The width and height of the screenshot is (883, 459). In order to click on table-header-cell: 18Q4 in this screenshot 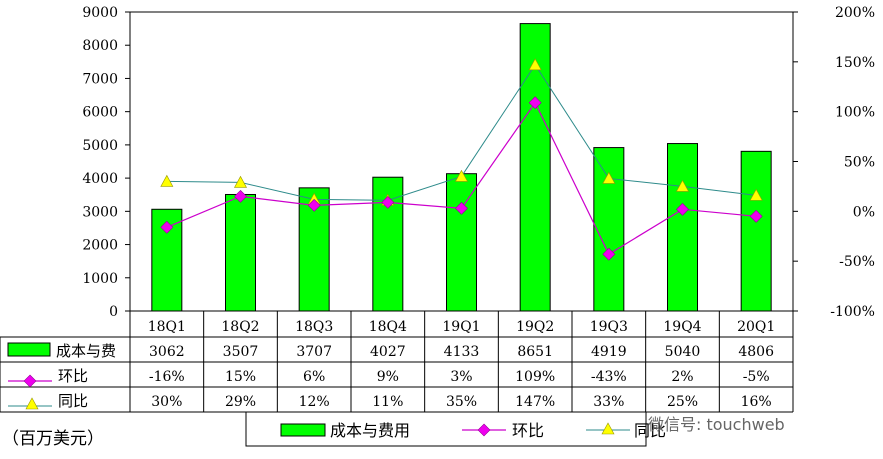, I will do `click(388, 327)`.